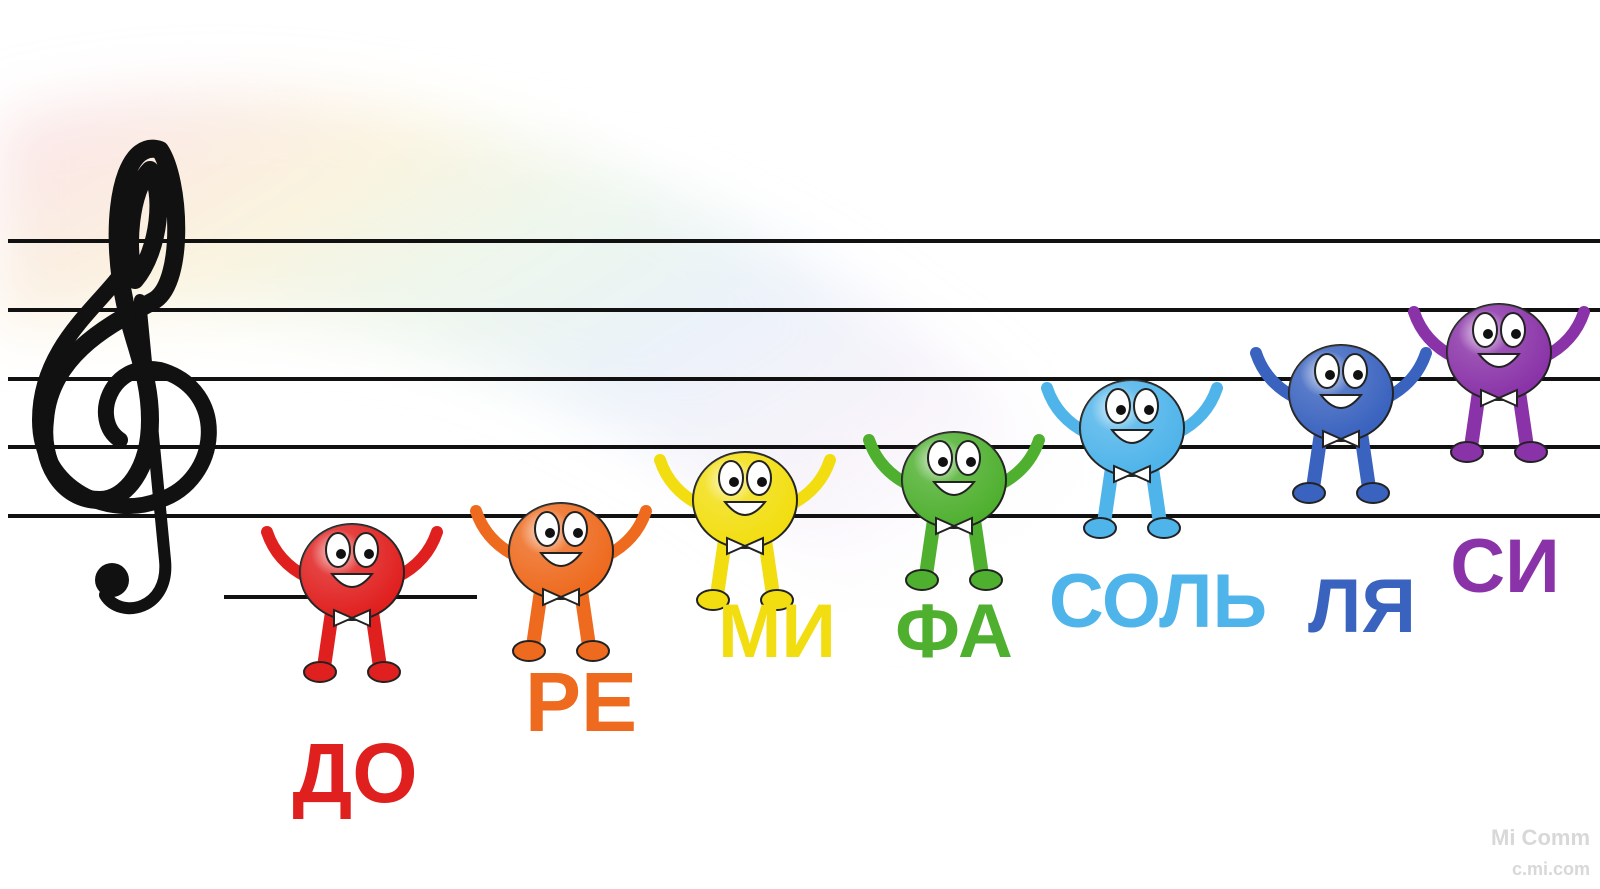 The height and width of the screenshot is (889, 1600). Describe the element at coordinates (124, 377) in the screenshot. I see `treble-clef` at that location.